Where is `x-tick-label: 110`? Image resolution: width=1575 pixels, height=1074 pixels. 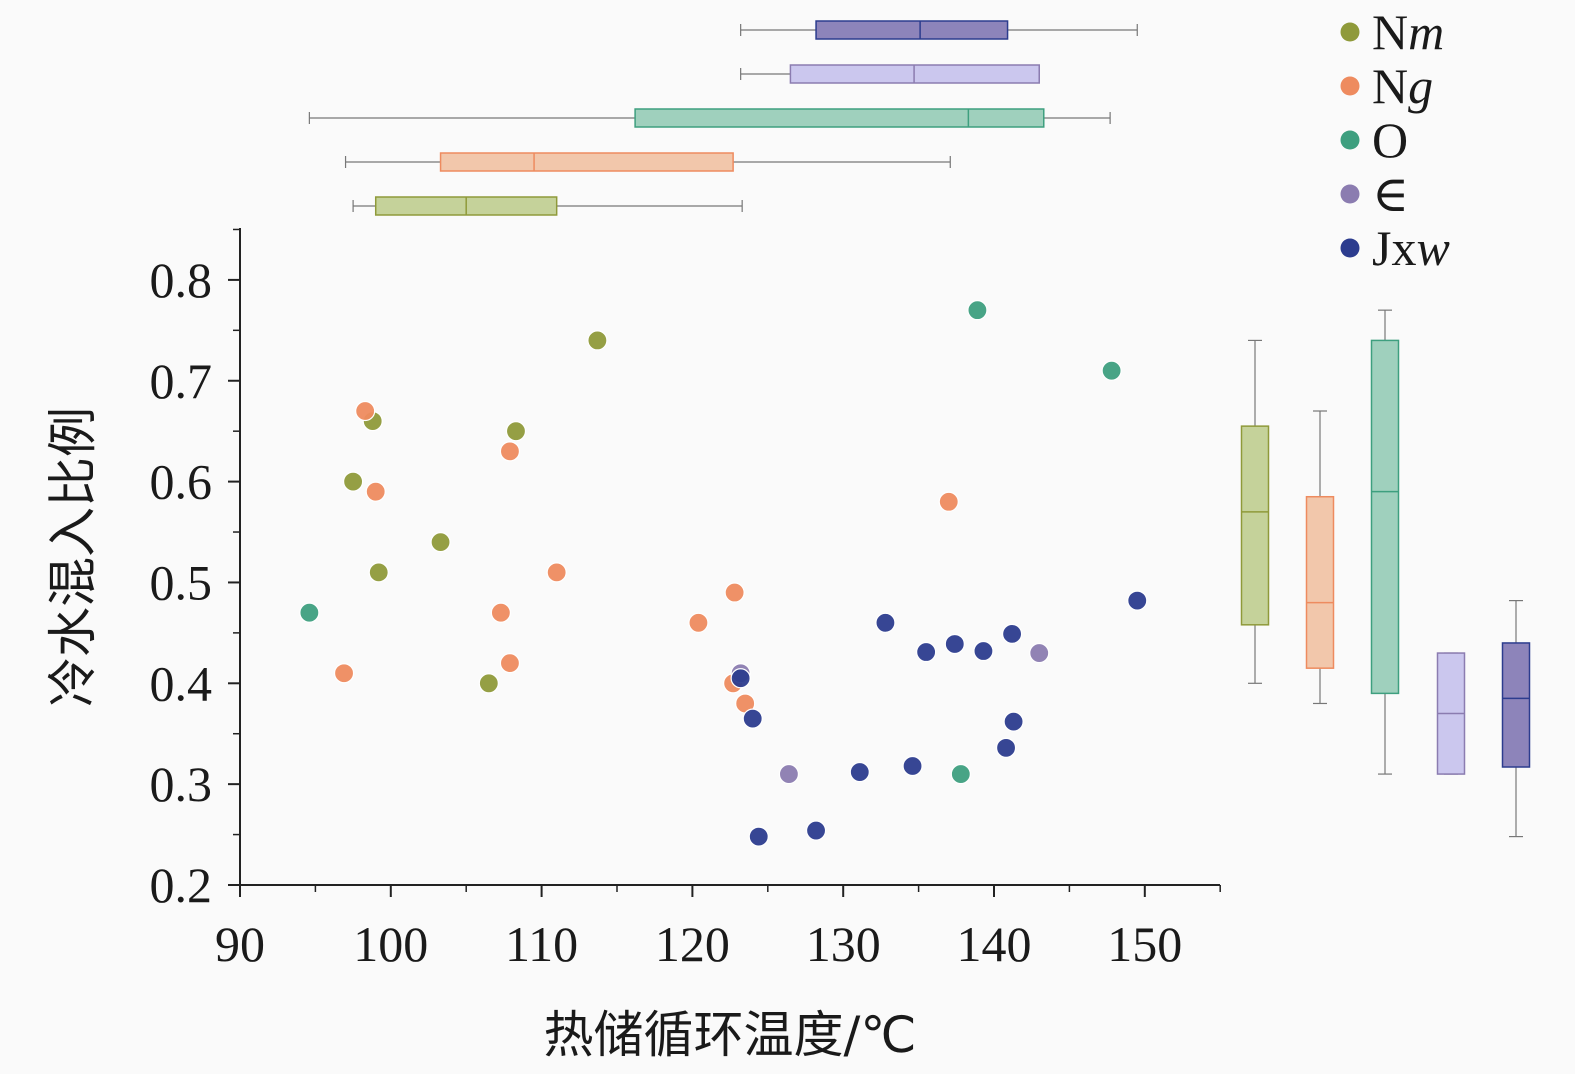 x-tick-label: 110 is located at coordinates (541, 944).